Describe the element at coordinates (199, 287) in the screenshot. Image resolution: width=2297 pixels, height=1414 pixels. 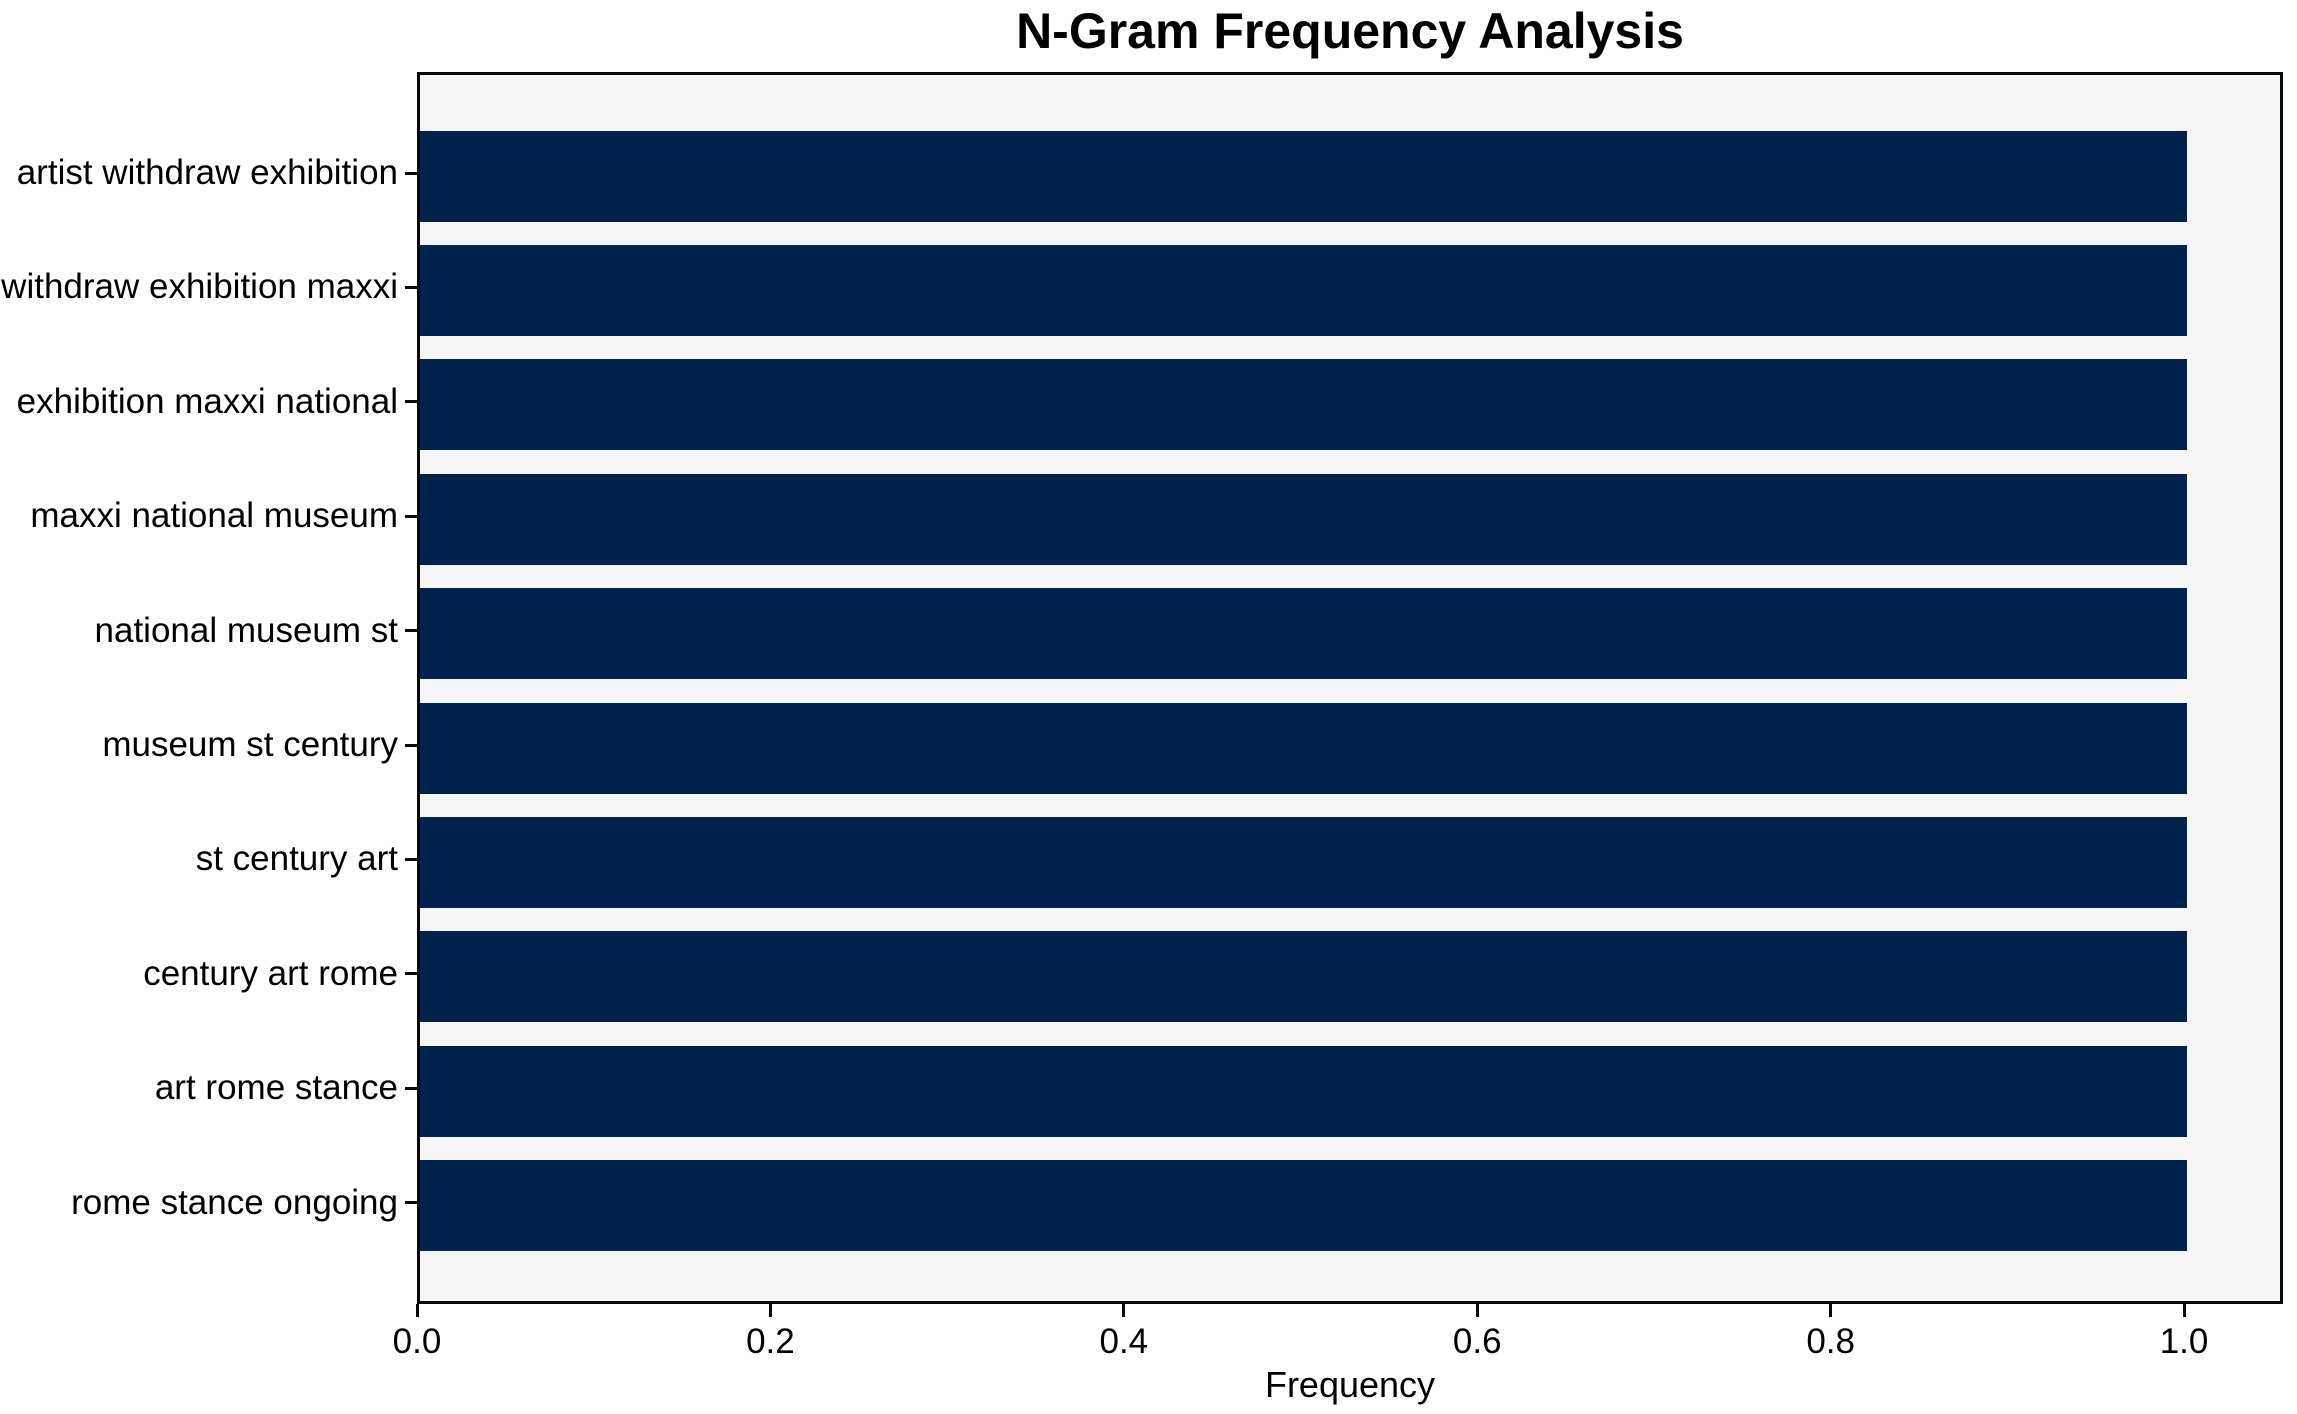
I see `y-axis-tick-label: withdraw exhibition maxxi` at that location.